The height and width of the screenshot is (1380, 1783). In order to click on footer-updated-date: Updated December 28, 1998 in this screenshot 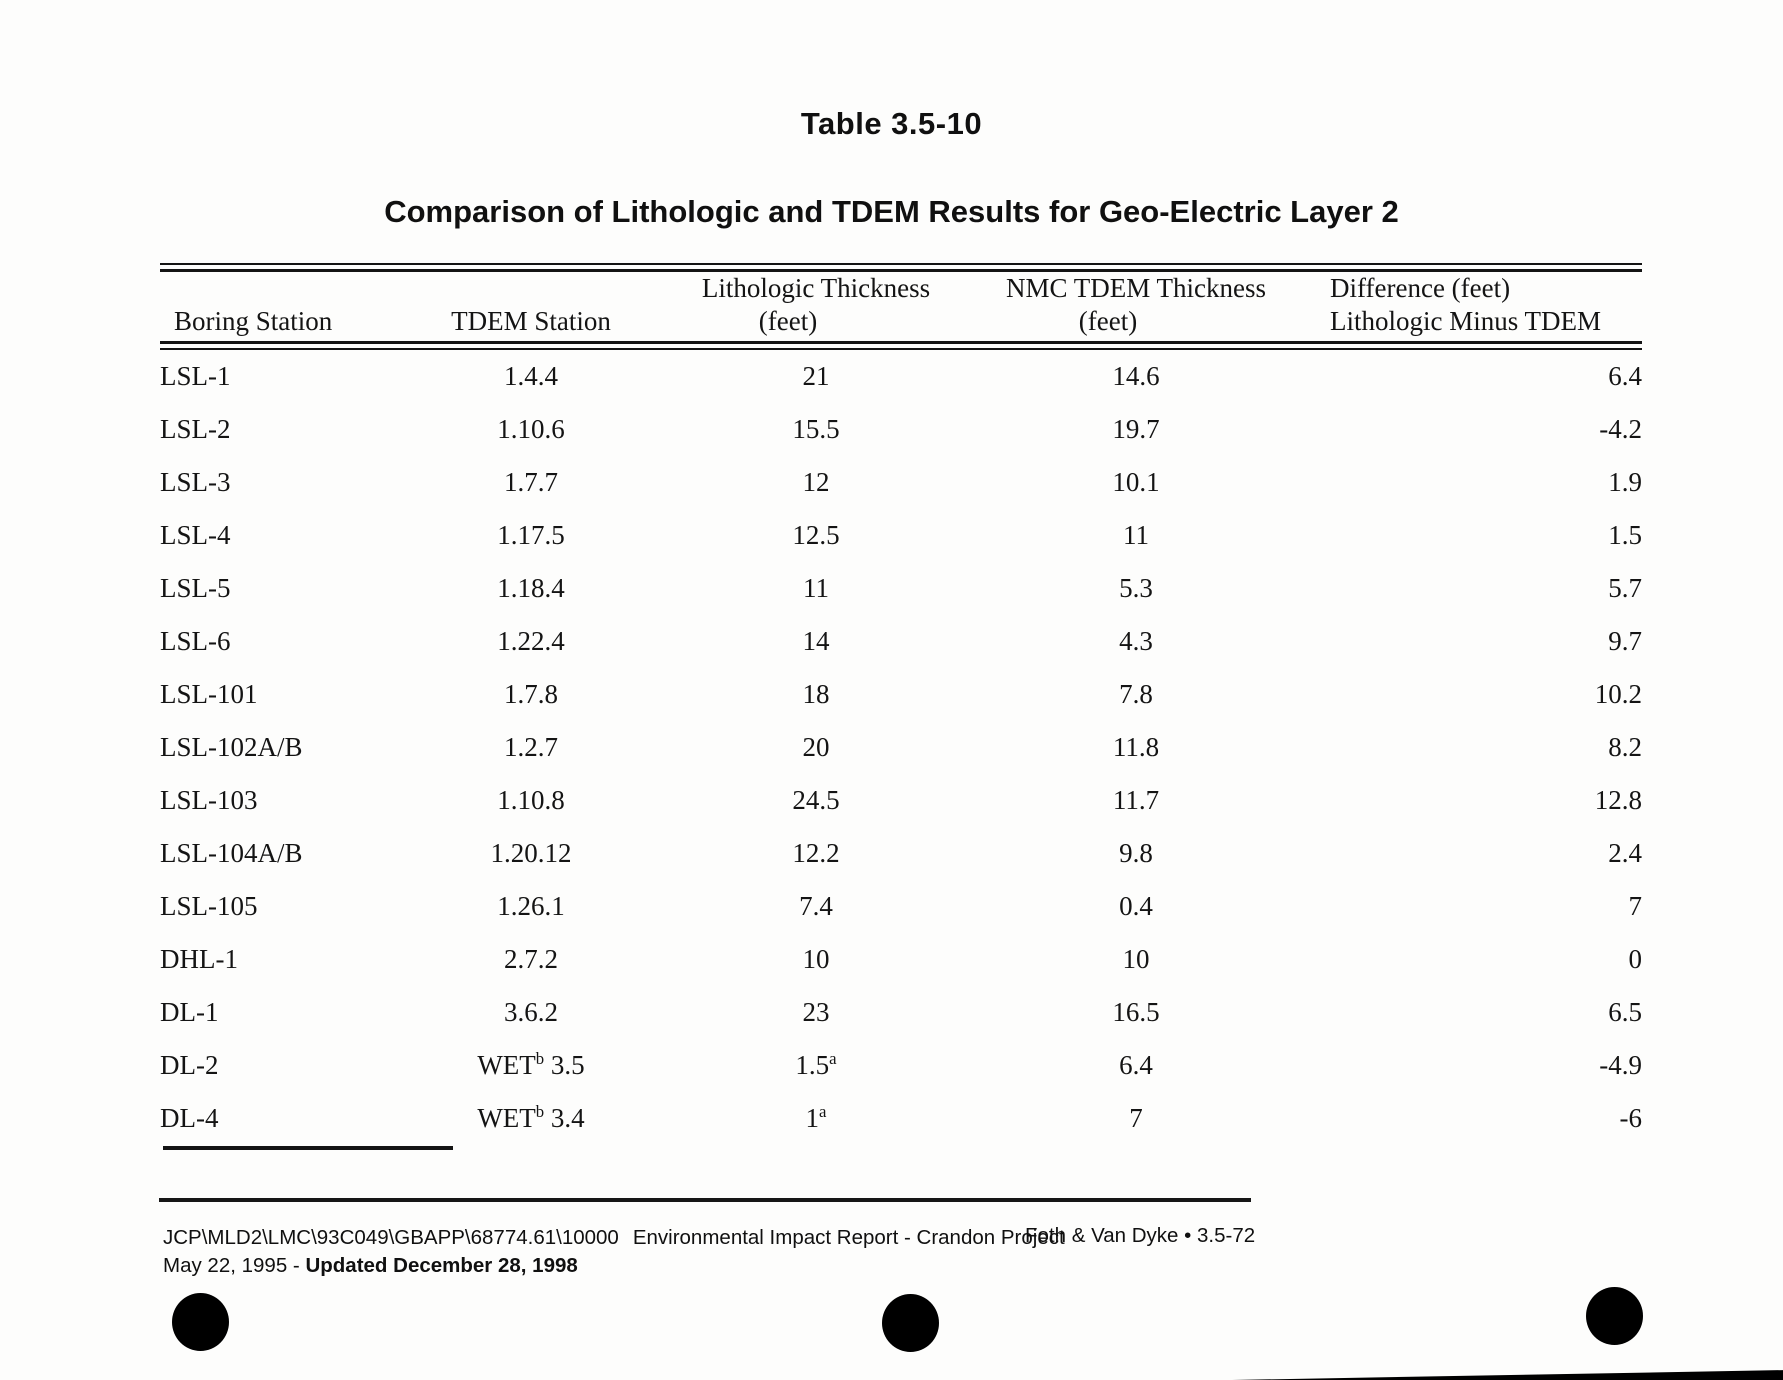, I will do `click(441, 1265)`.